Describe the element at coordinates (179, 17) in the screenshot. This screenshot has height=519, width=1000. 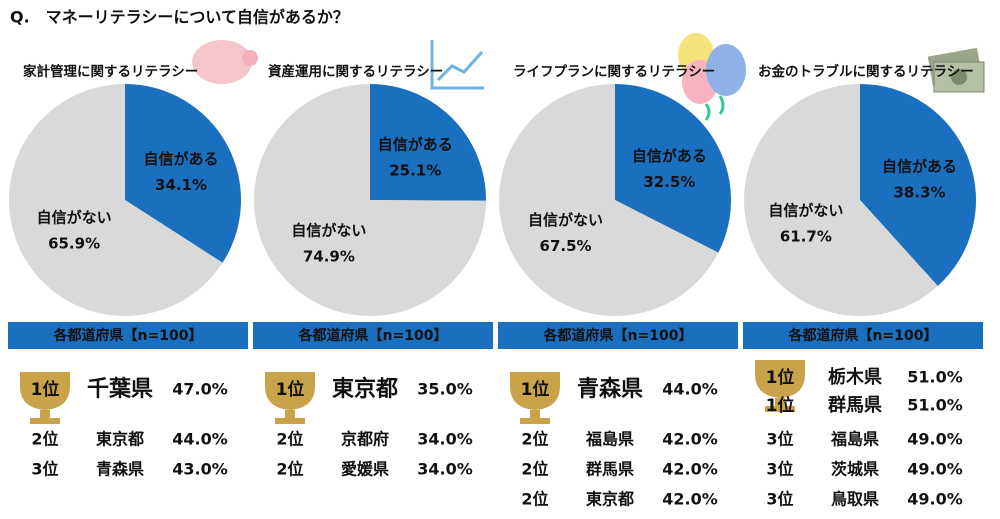
I see `page-title: Q. マネーリテラシーについて自信があるか？` at that location.